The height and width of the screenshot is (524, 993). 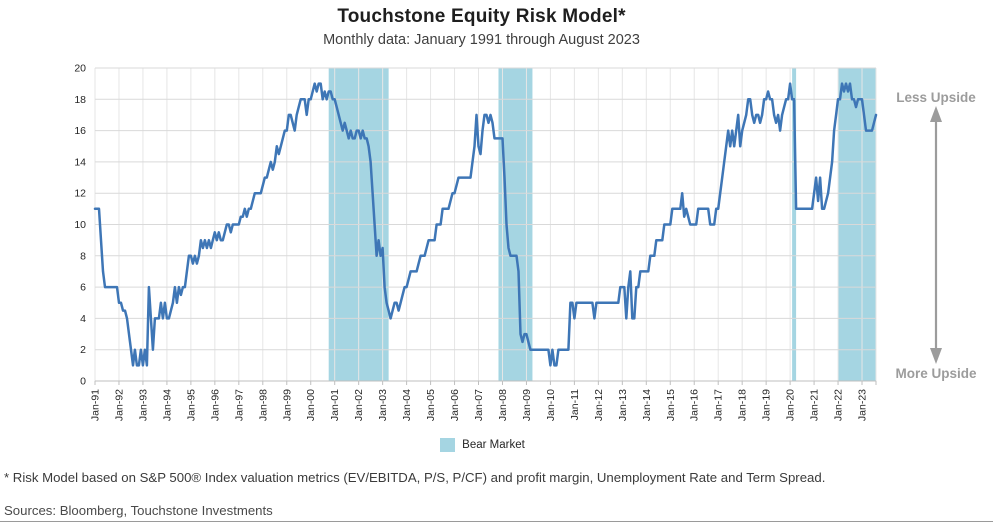 What do you see at coordinates (167, 405) in the screenshot?
I see `x-tick-label: Jan-94` at bounding box center [167, 405].